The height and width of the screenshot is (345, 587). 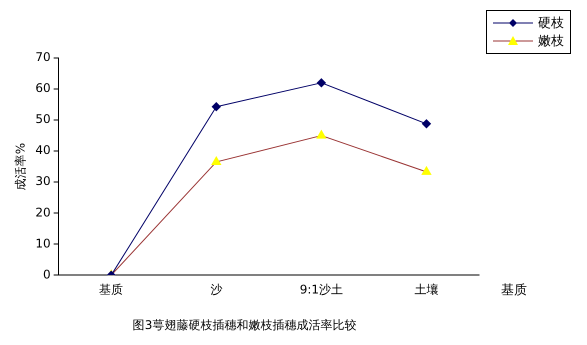 What do you see at coordinates (111, 289) in the screenshot?
I see `x-tick-label: 基质` at bounding box center [111, 289].